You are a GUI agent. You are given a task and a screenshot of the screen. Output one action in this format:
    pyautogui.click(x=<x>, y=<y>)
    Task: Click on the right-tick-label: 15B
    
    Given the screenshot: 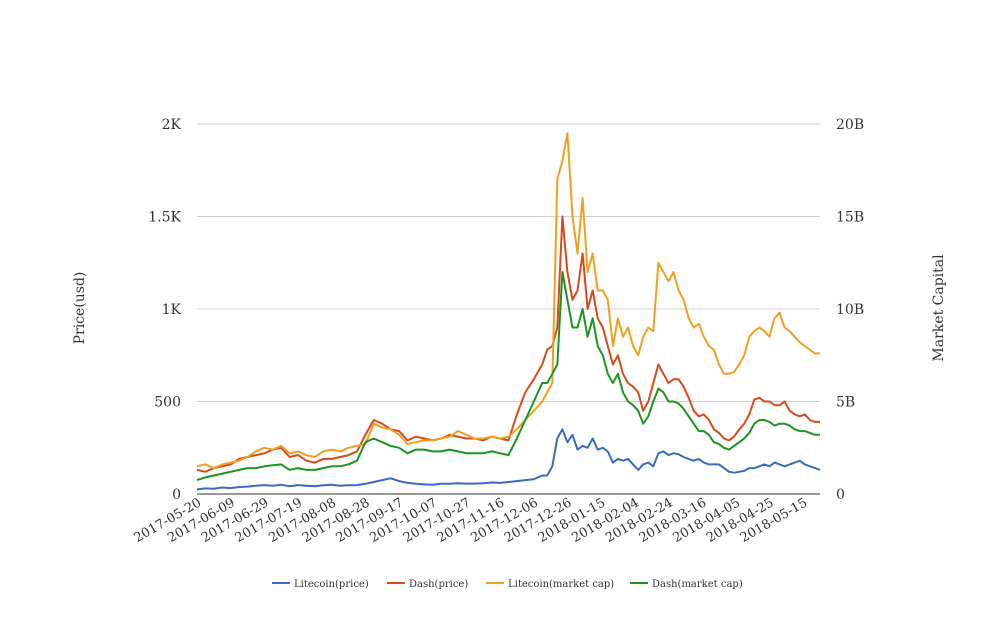 What is the action you would take?
    pyautogui.click(x=850, y=218)
    